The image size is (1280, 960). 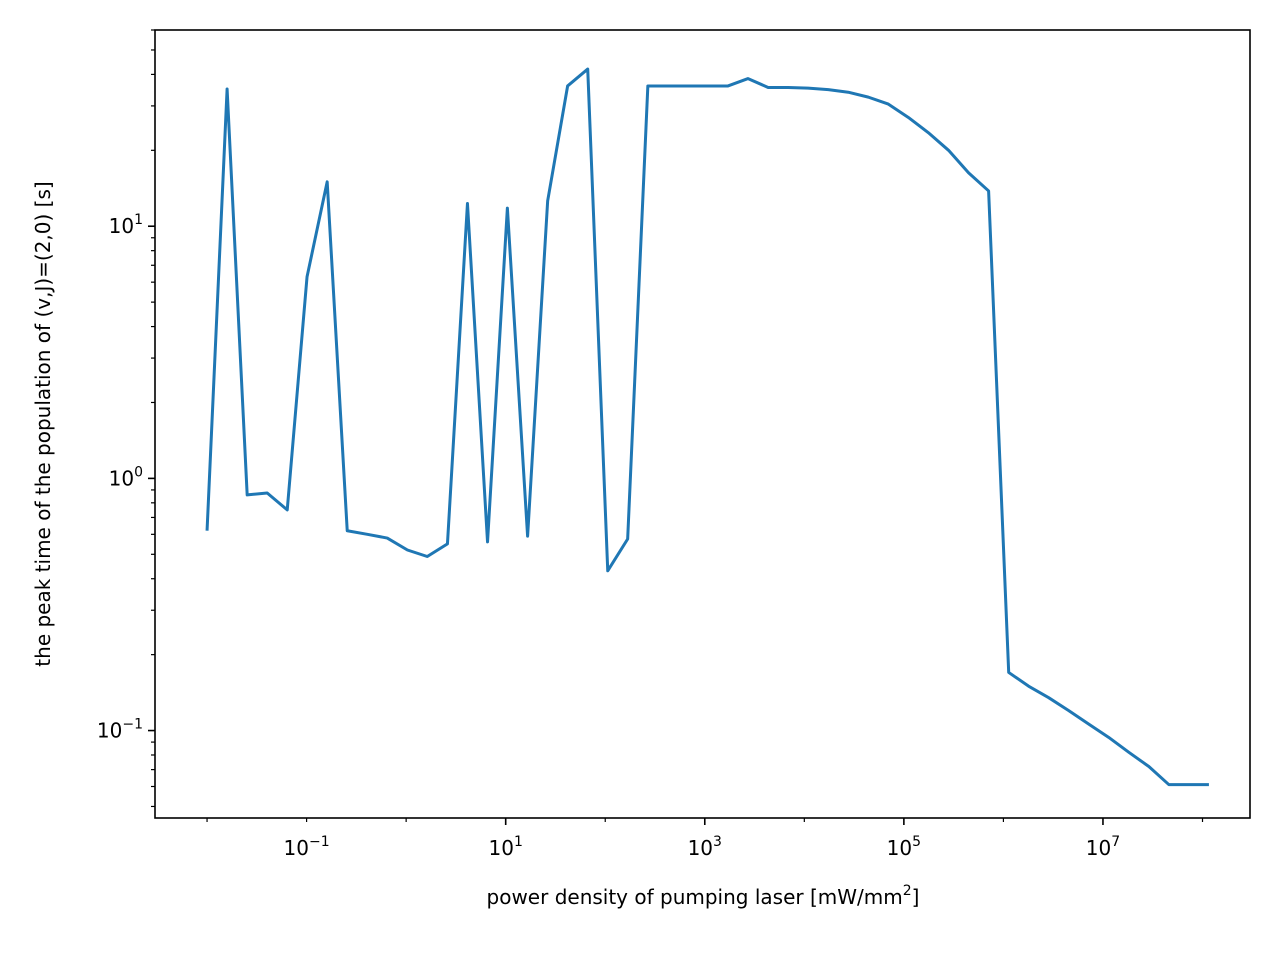 I want to click on x-tick-label: 10³, so click(x=705, y=847).